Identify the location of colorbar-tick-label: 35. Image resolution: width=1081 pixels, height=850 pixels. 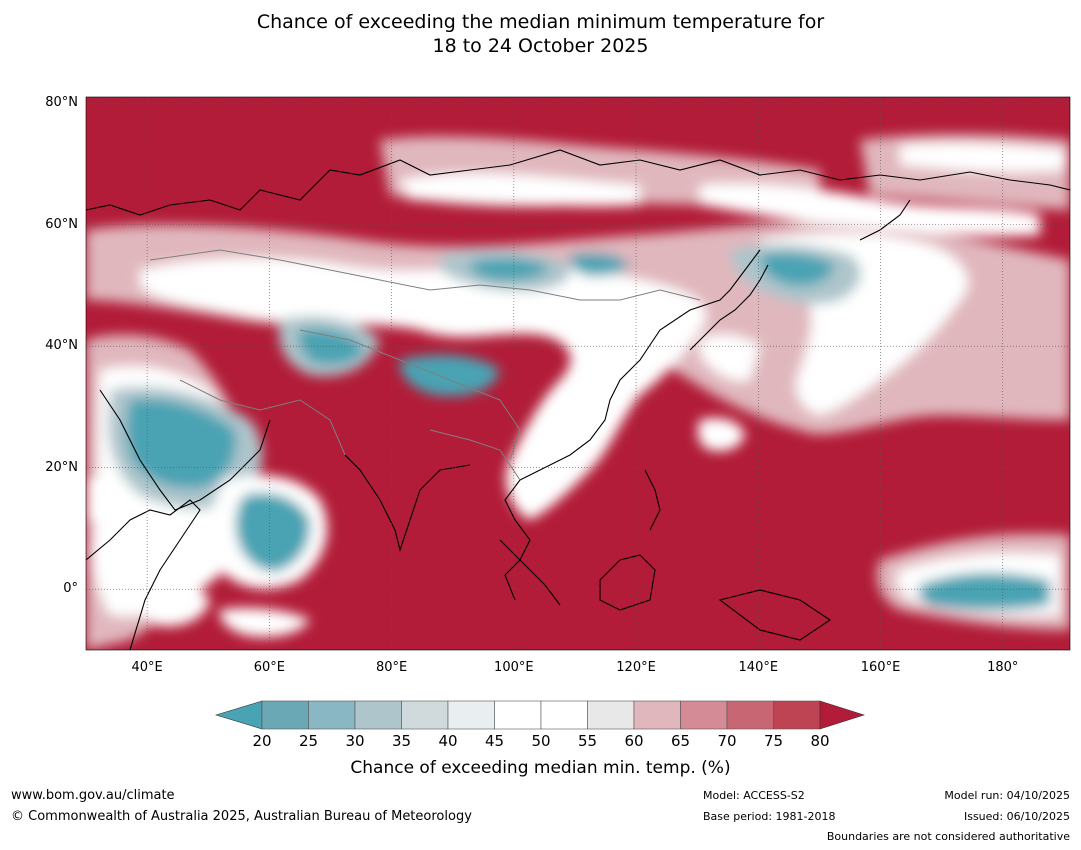
(401, 741).